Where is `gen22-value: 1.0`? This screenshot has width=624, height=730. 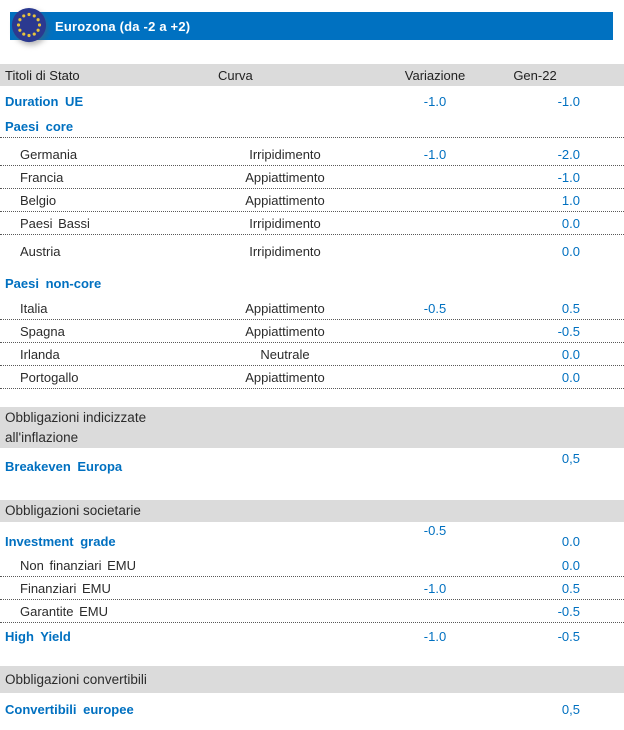 gen22-value: 1.0 is located at coordinates (570, 200).